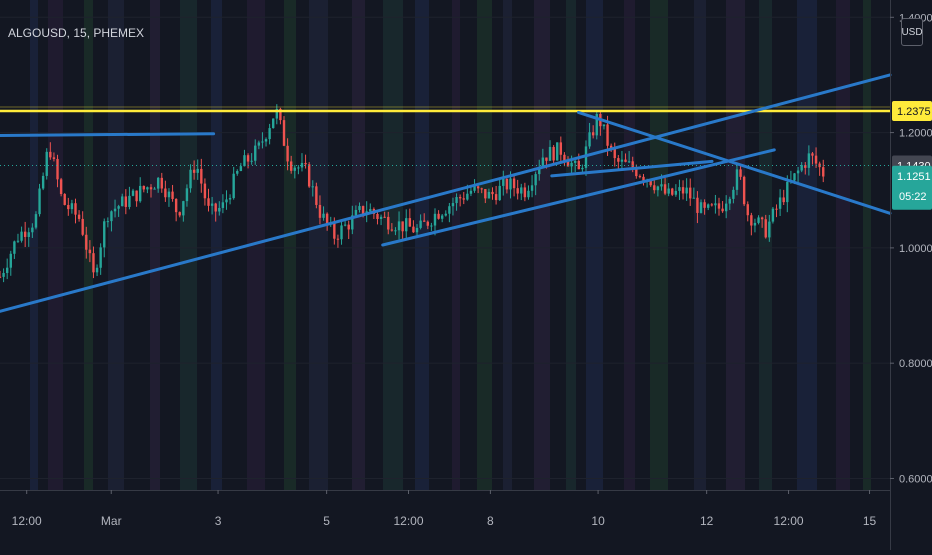 The image size is (932, 555). What do you see at coordinates (870, 521) in the screenshot?
I see `time-tick-label: 15` at bounding box center [870, 521].